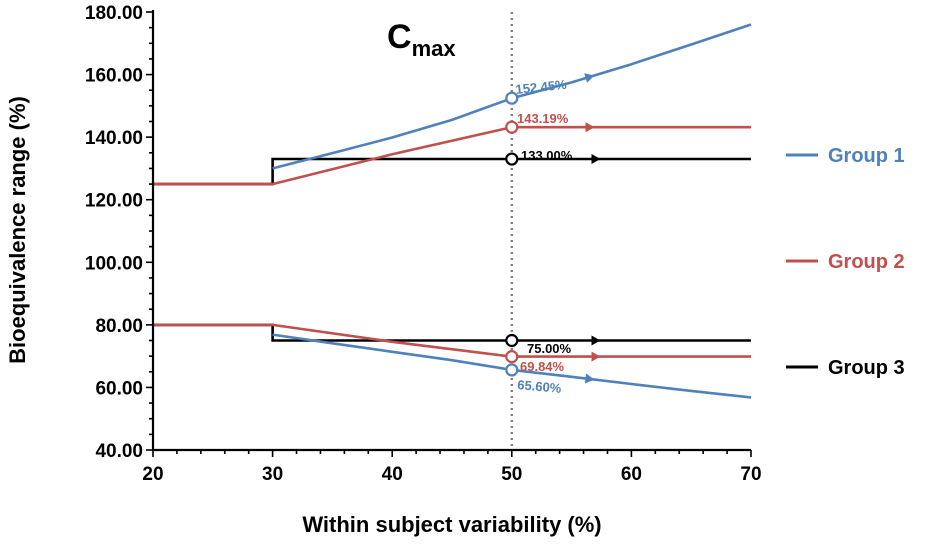  I want to click on y-tick-label: 100.00, so click(114, 263).